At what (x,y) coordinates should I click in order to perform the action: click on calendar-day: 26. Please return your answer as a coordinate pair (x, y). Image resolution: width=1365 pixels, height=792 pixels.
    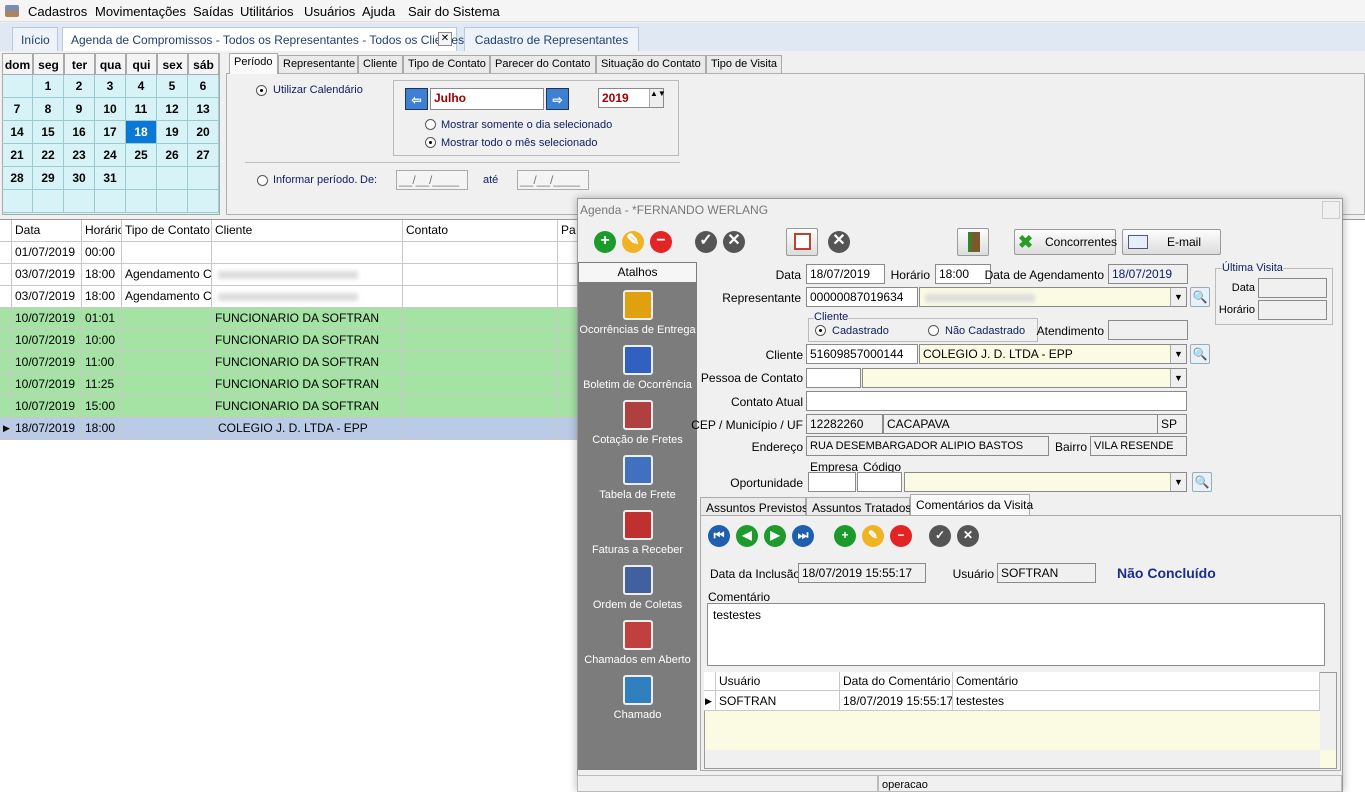
    Looking at the image, I should click on (172, 155).